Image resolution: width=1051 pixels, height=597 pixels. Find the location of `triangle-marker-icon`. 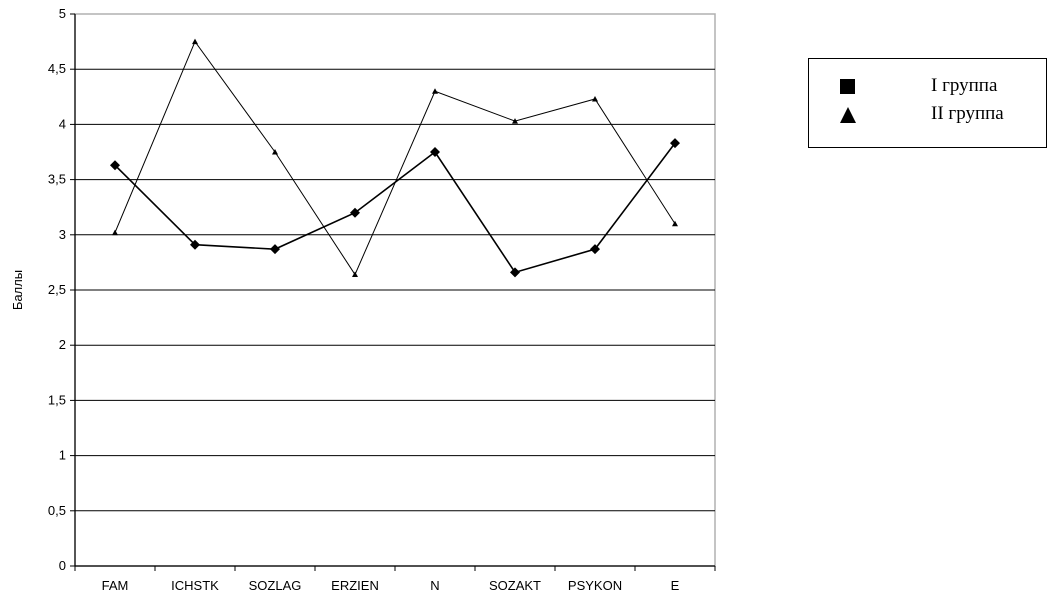

triangle-marker-icon is located at coordinates (848, 115).